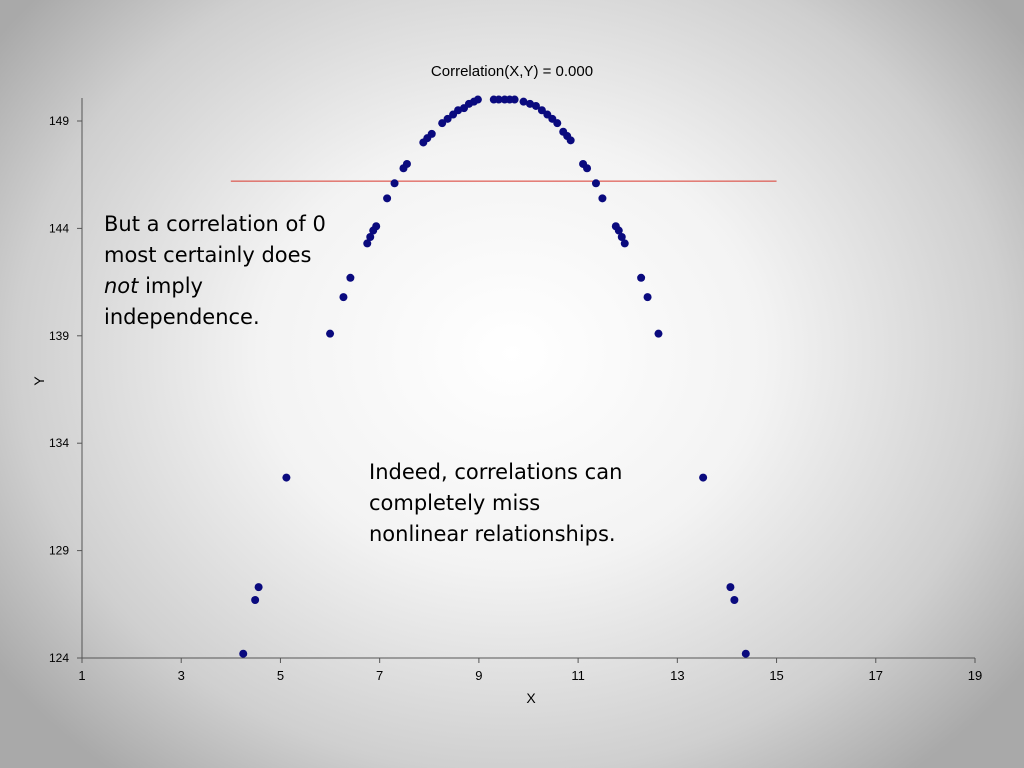 The height and width of the screenshot is (768, 1024). What do you see at coordinates (215, 224) in the screenshot?
I see `callout-top-line-1: But a correlation of 0` at bounding box center [215, 224].